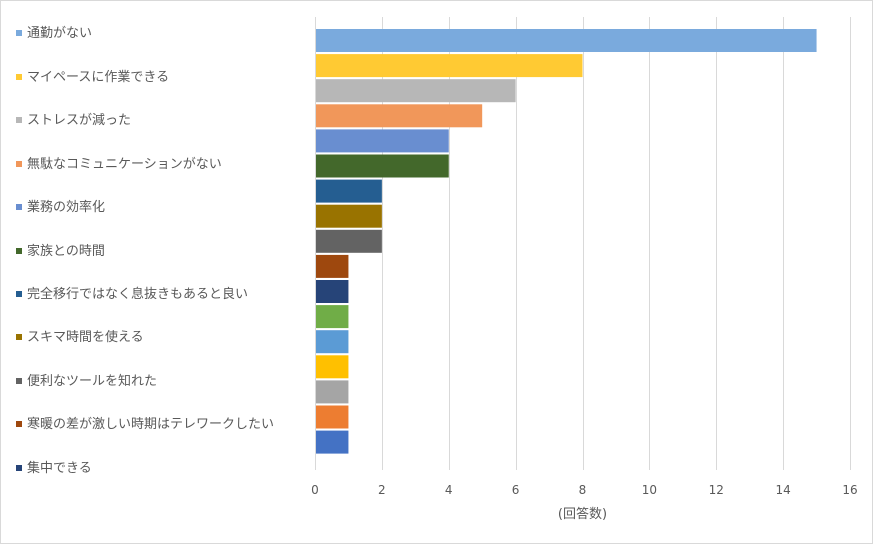 Image resolution: width=873 pixels, height=544 pixels. What do you see at coordinates (161, 208) in the screenshot?
I see `legend-item: 業務の効率化` at bounding box center [161, 208].